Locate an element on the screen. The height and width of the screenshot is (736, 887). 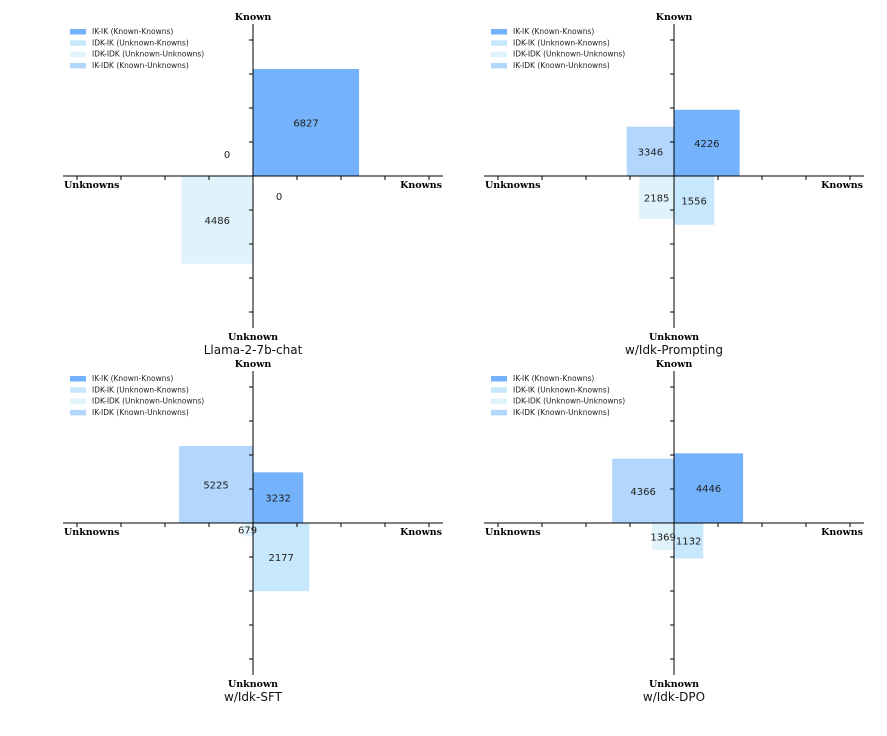
value-label-ik-ik: 4226 is located at coordinates (706, 144).